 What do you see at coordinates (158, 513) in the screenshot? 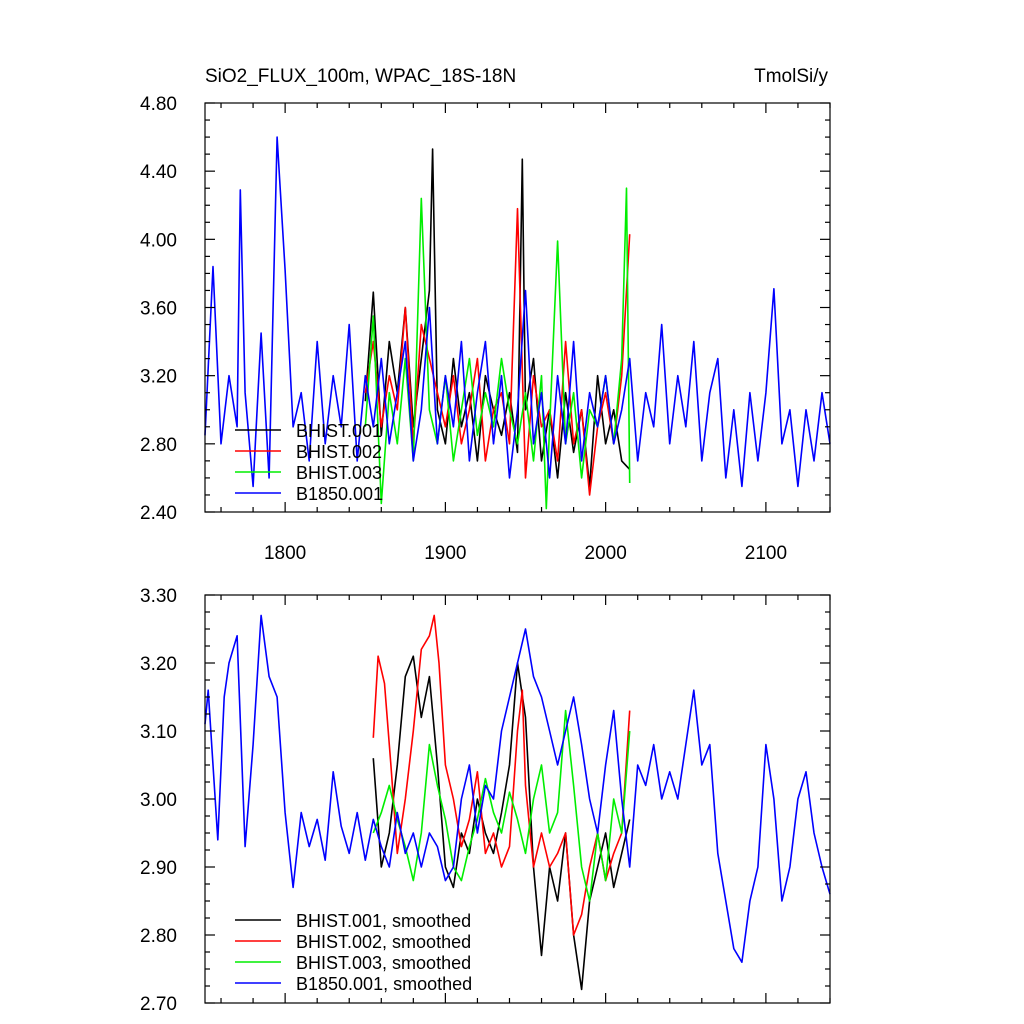
I see `y-tick-label: 2.40` at bounding box center [158, 513].